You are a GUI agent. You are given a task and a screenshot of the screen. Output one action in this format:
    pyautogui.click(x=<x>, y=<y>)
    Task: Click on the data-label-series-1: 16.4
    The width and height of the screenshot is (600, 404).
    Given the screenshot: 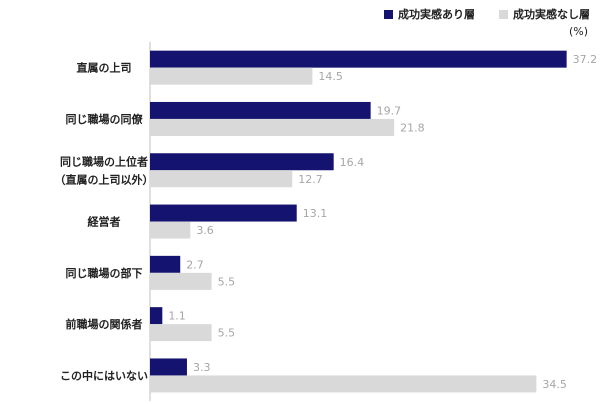 What is the action you would take?
    pyautogui.click(x=352, y=162)
    